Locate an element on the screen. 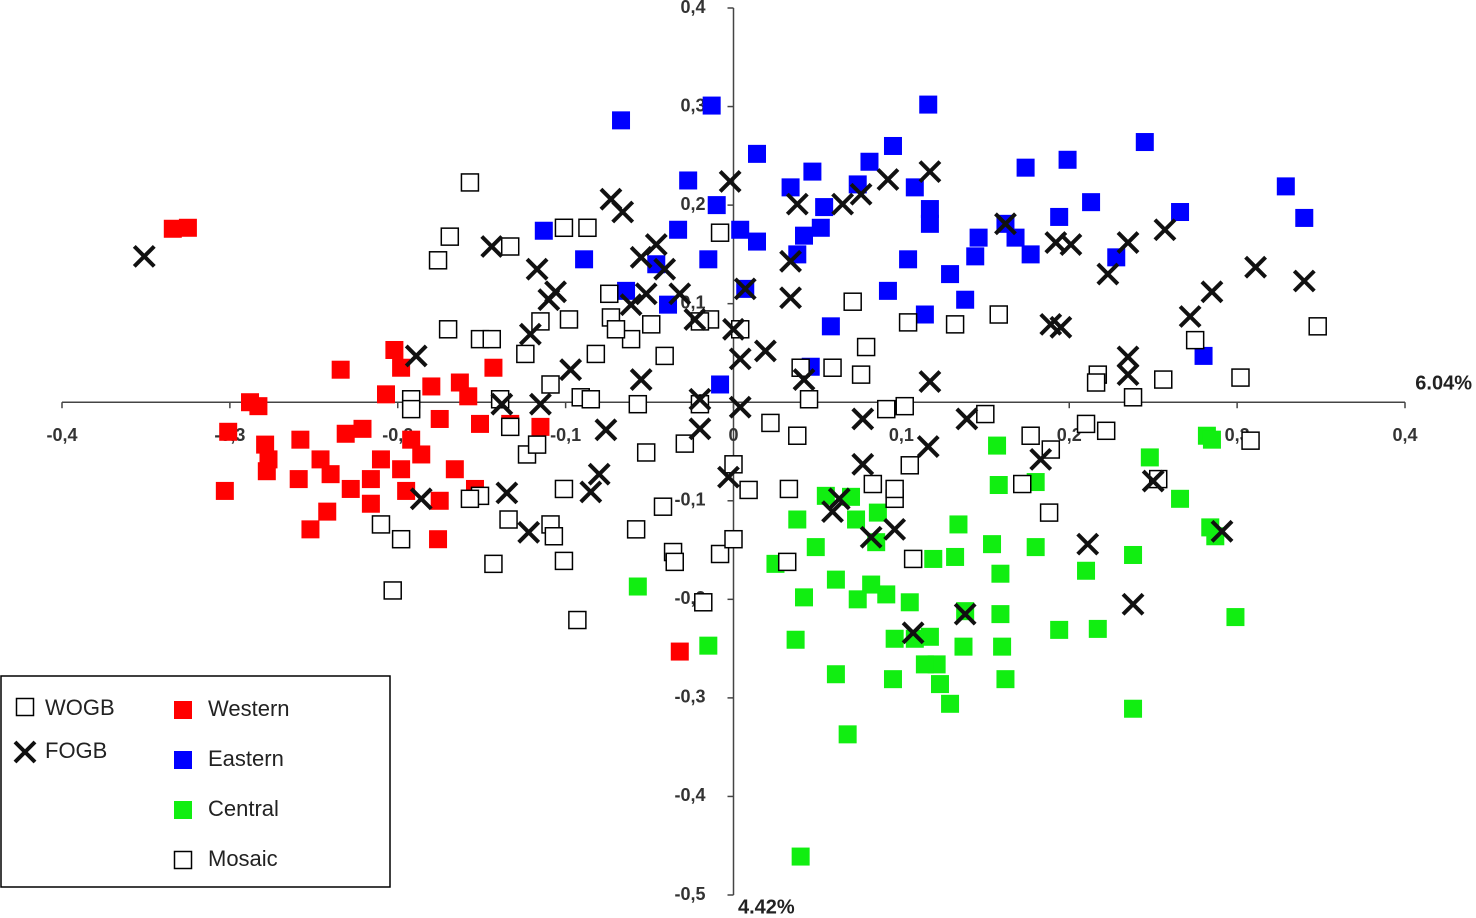 This screenshot has width=1476, height=918. legend-label: Western is located at coordinates (249, 708).